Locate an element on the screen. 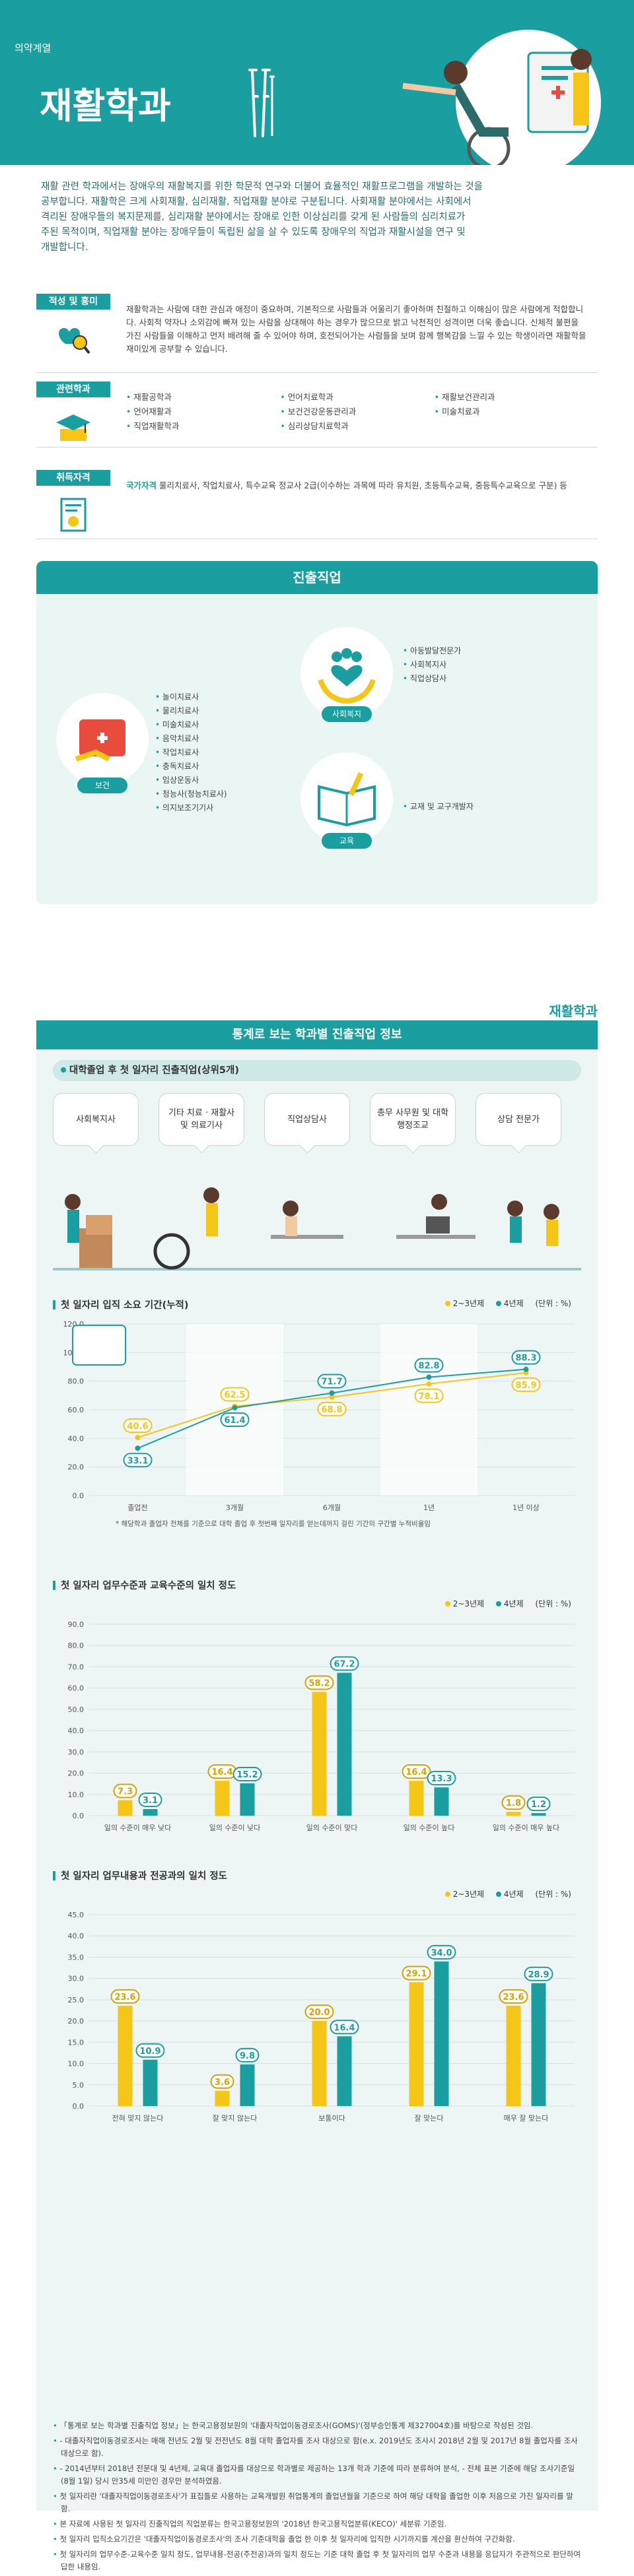  y-tick-label: 45.0 is located at coordinates (76, 1915).